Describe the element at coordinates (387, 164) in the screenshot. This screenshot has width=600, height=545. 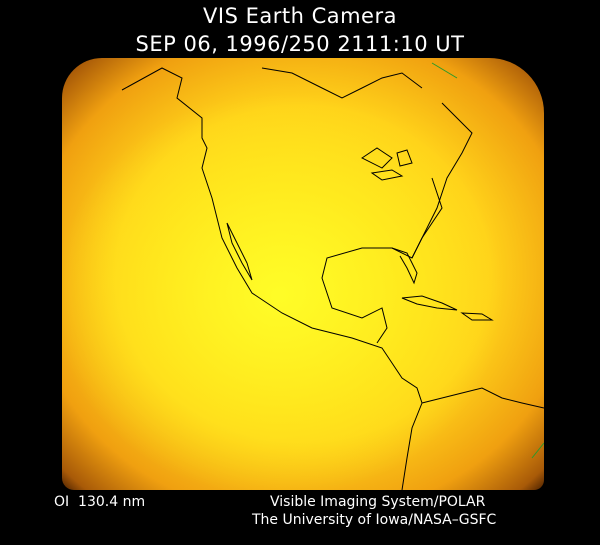
I see `great-lakes` at that location.